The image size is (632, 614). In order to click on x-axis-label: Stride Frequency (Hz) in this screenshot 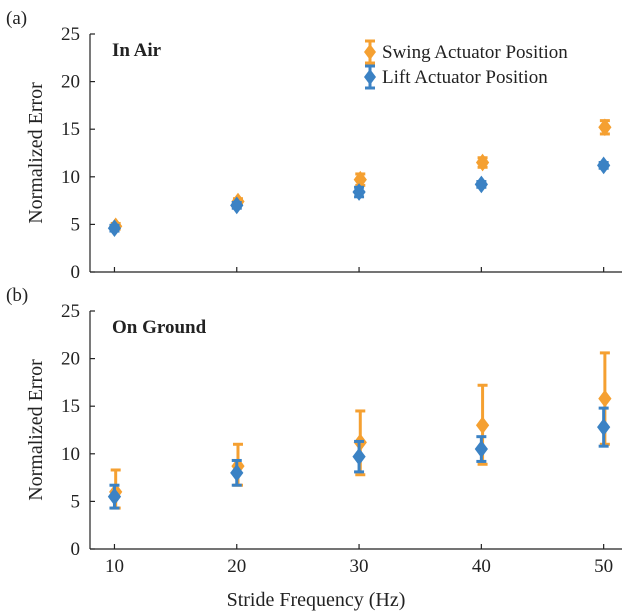, I will do `click(316, 600)`.